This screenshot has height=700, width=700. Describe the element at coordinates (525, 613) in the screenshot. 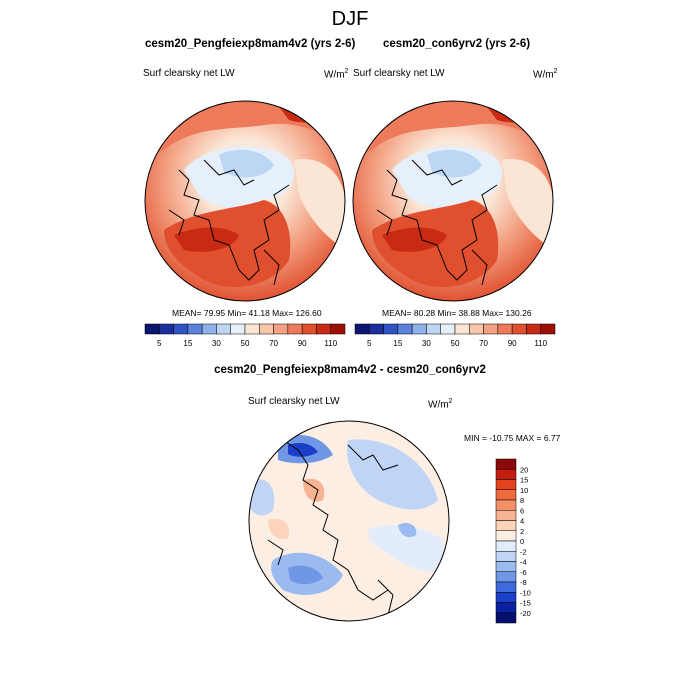

I see `colorbar-tick-label: -20` at that location.